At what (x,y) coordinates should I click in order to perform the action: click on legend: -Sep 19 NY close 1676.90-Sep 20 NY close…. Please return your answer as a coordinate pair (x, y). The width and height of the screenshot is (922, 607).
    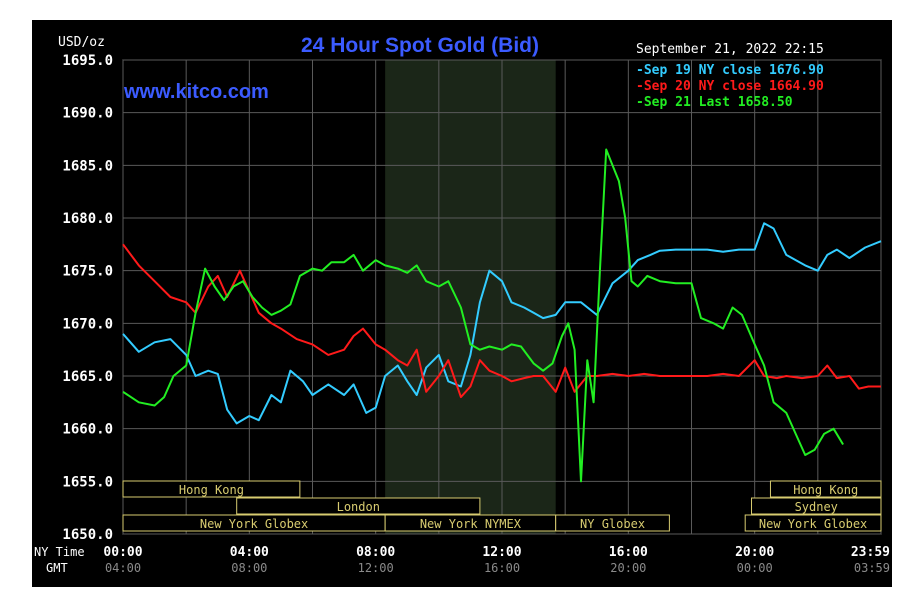
    Looking at the image, I should click on (730, 86).